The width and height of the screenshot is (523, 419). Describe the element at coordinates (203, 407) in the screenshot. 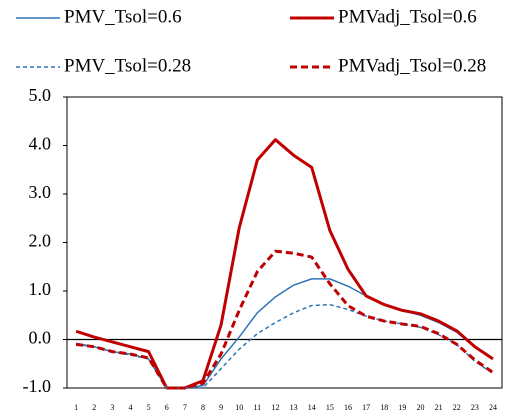

I see `x-tick-label: 8` at that location.